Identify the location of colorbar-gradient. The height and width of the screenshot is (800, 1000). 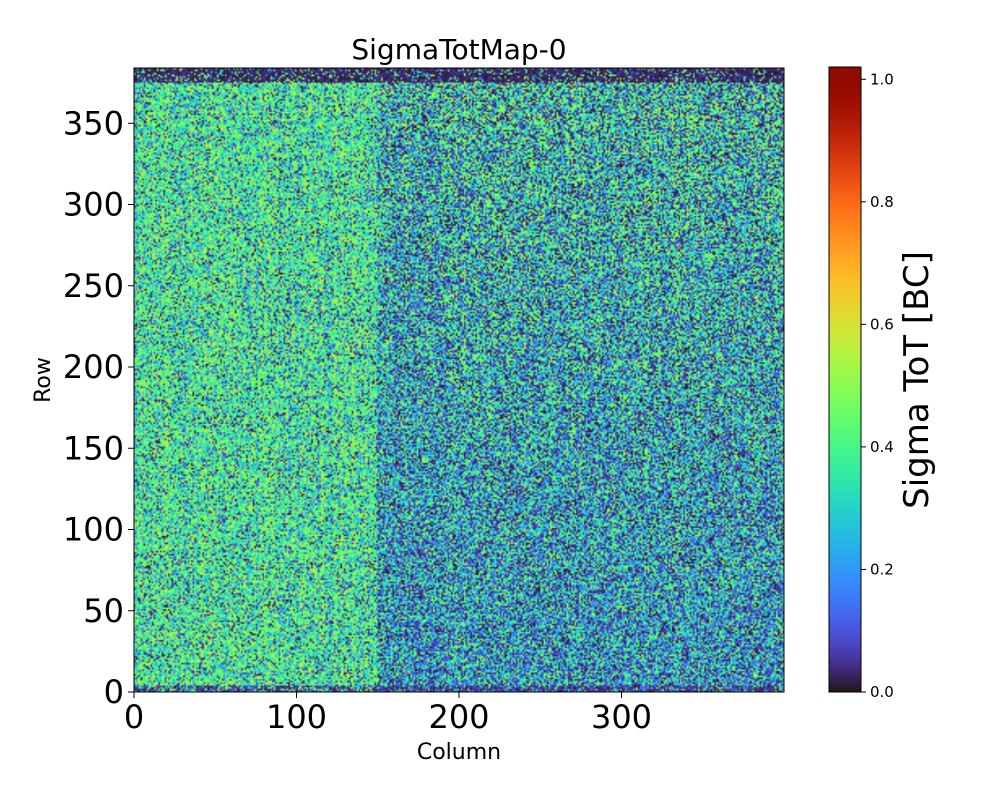
(845, 379).